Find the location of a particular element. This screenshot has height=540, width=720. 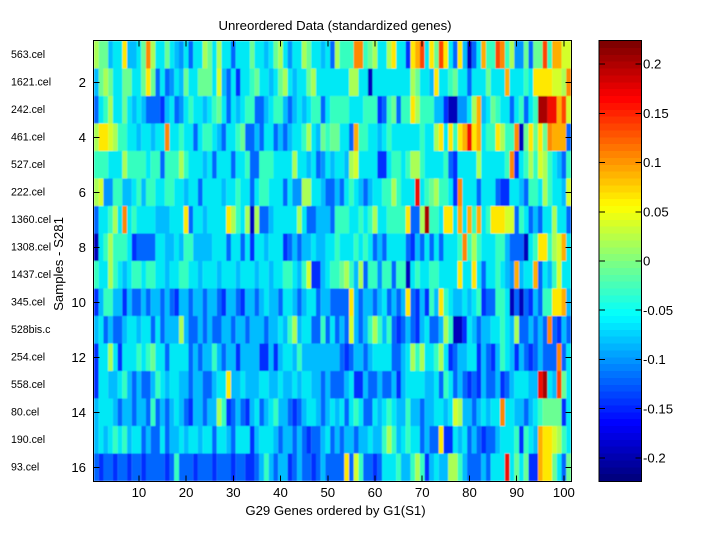

svg-text: 80.cel is located at coordinates (25, 412).